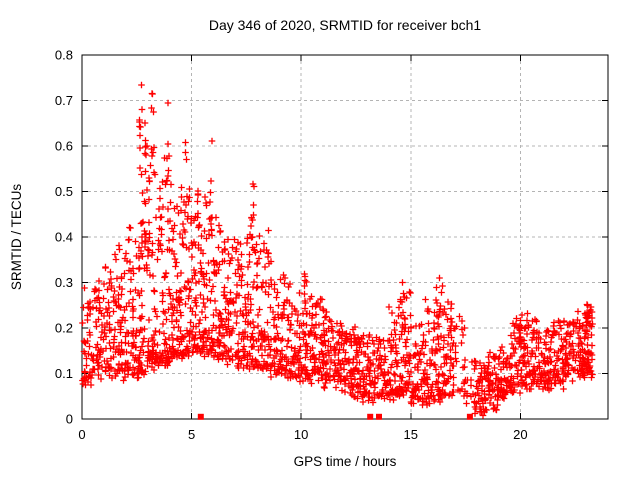  I want to click on y-tick-label: 0.1, so click(64, 373).